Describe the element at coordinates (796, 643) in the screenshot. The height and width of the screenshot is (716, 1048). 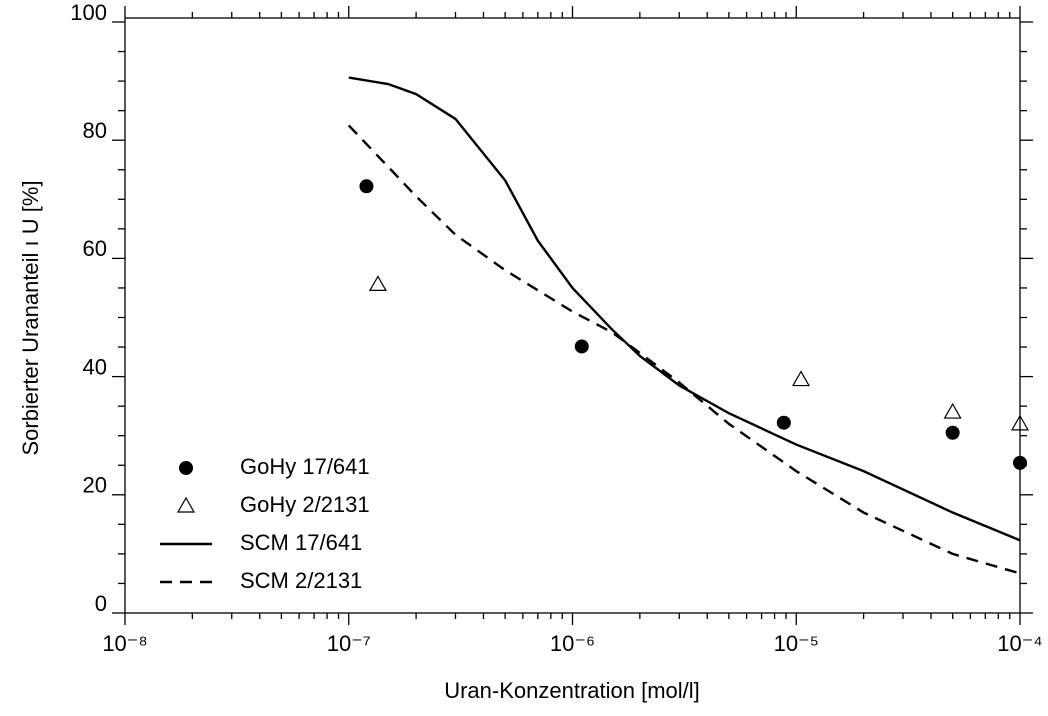
I see `x-tick-label: 10⁻⁵` at that location.